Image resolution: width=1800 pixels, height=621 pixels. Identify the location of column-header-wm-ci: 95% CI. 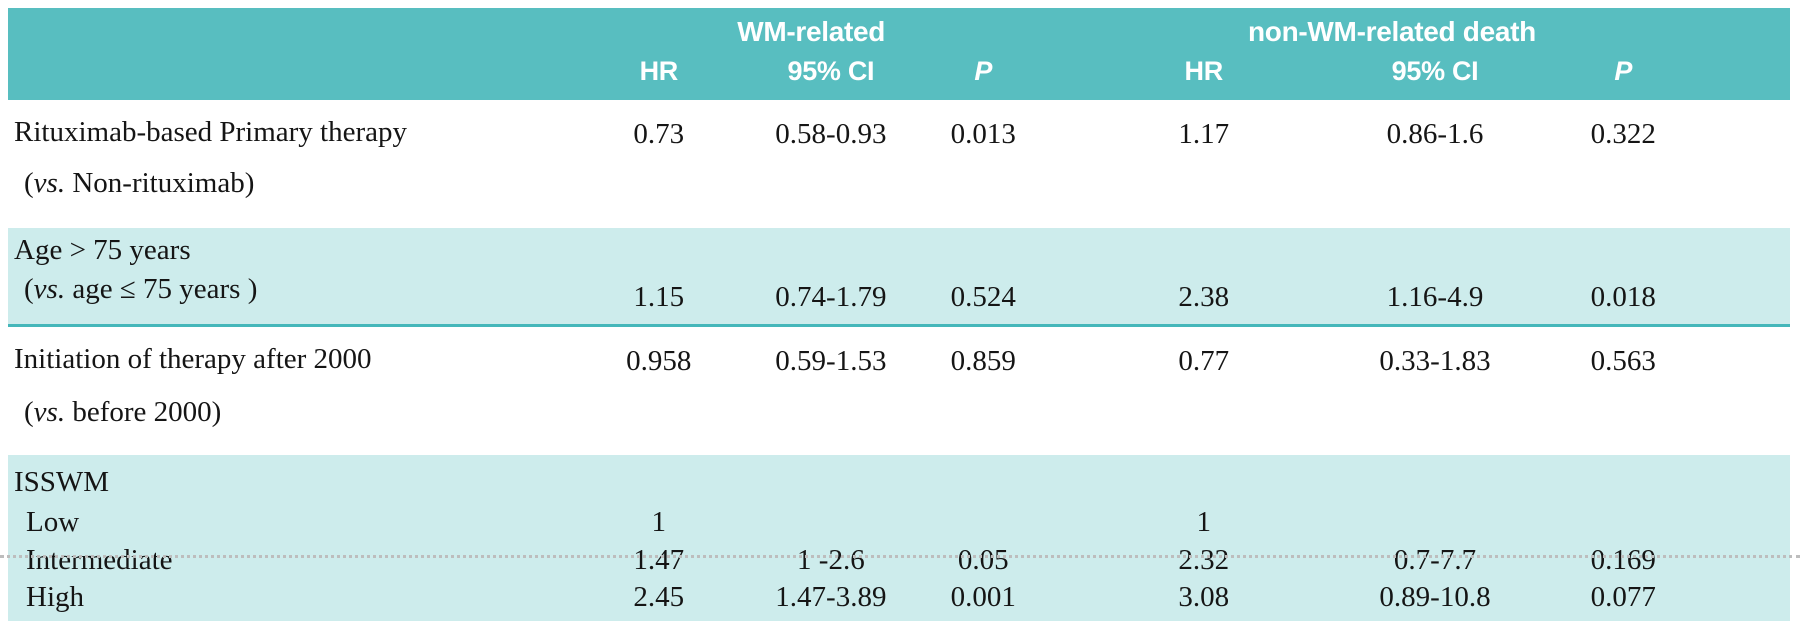
(830, 75).